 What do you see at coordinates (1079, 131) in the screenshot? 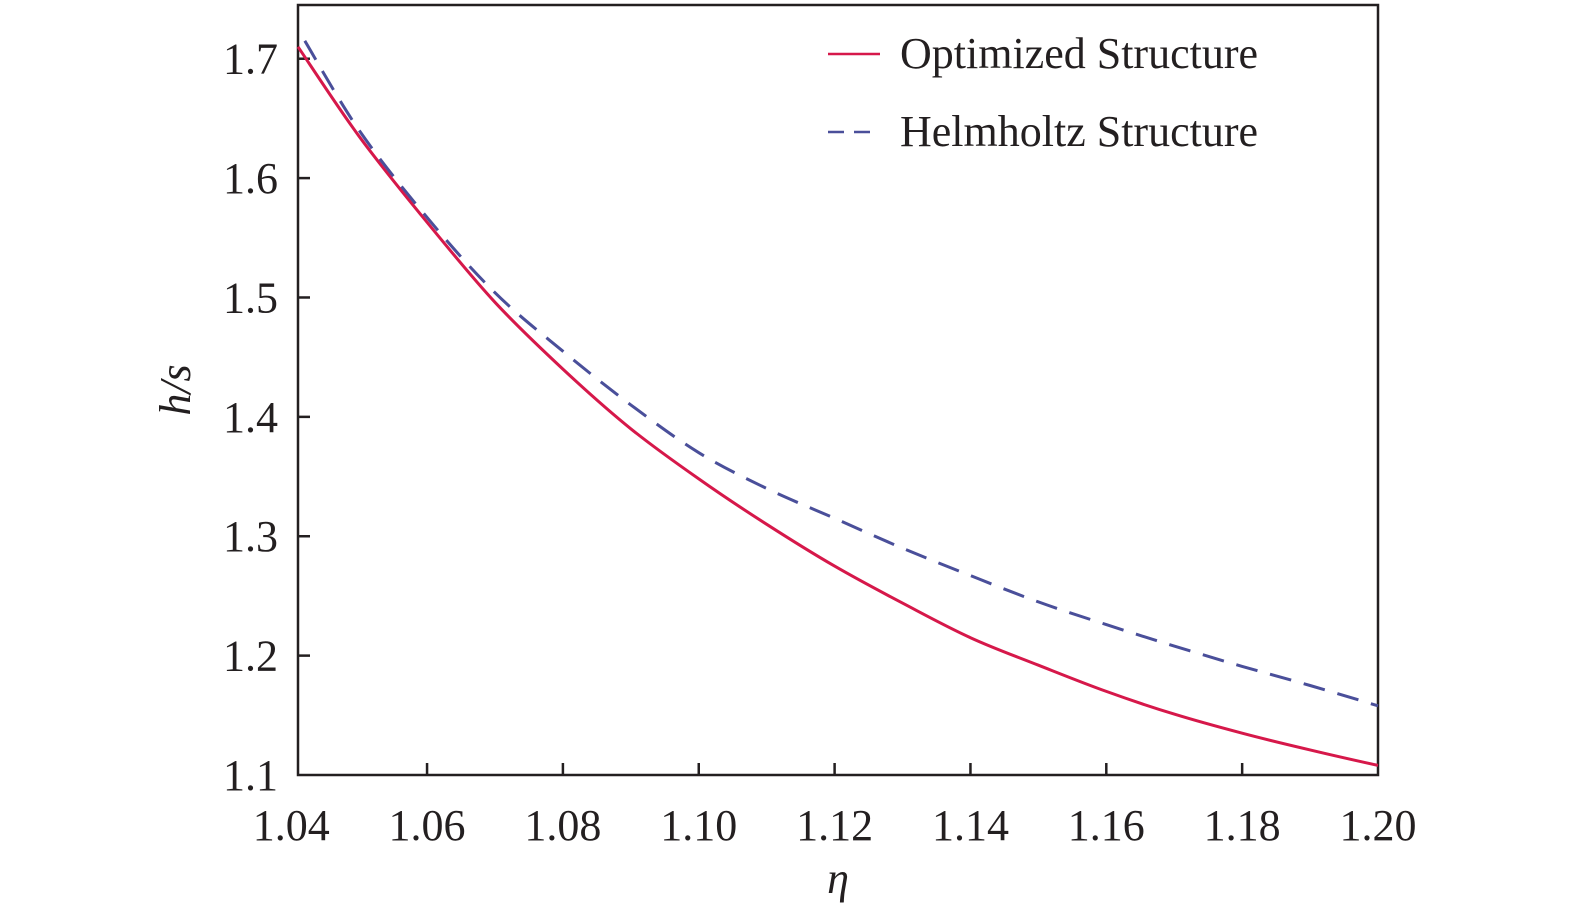
I see `legend-label-helmholtz: Helmholtz Structure` at bounding box center [1079, 131].